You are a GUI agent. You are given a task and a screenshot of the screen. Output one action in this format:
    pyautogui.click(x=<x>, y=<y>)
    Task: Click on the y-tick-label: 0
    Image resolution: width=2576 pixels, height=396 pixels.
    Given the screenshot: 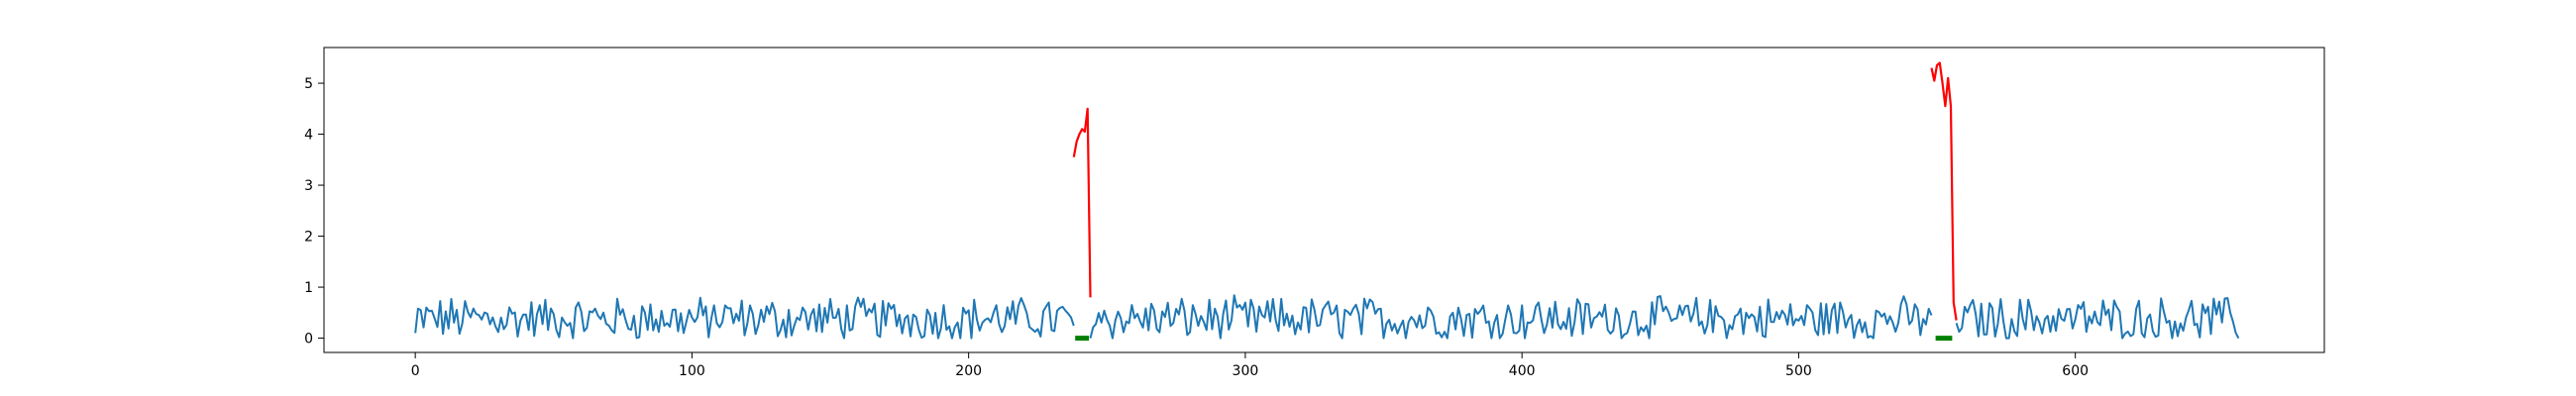 What is the action you would take?
    pyautogui.click(x=308, y=339)
    